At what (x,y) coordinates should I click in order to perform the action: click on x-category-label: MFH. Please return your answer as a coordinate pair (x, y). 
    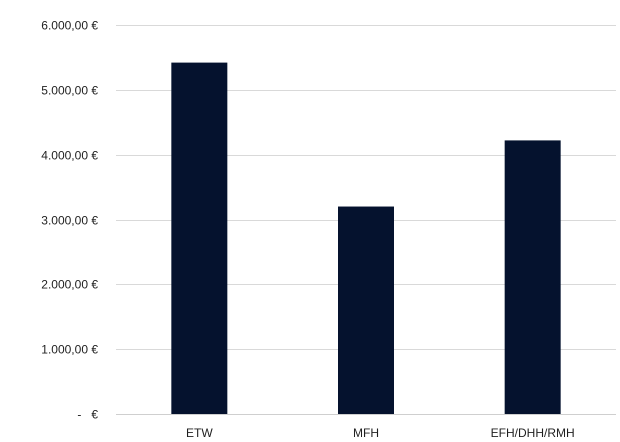
    Looking at the image, I should click on (366, 433).